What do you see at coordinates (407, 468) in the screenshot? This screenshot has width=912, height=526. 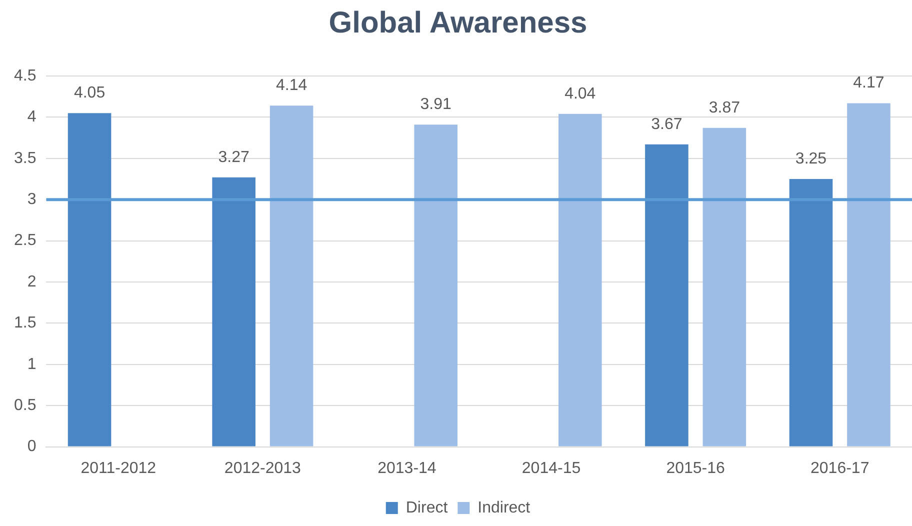 I see `x-tick-label: 2013-14` at bounding box center [407, 468].